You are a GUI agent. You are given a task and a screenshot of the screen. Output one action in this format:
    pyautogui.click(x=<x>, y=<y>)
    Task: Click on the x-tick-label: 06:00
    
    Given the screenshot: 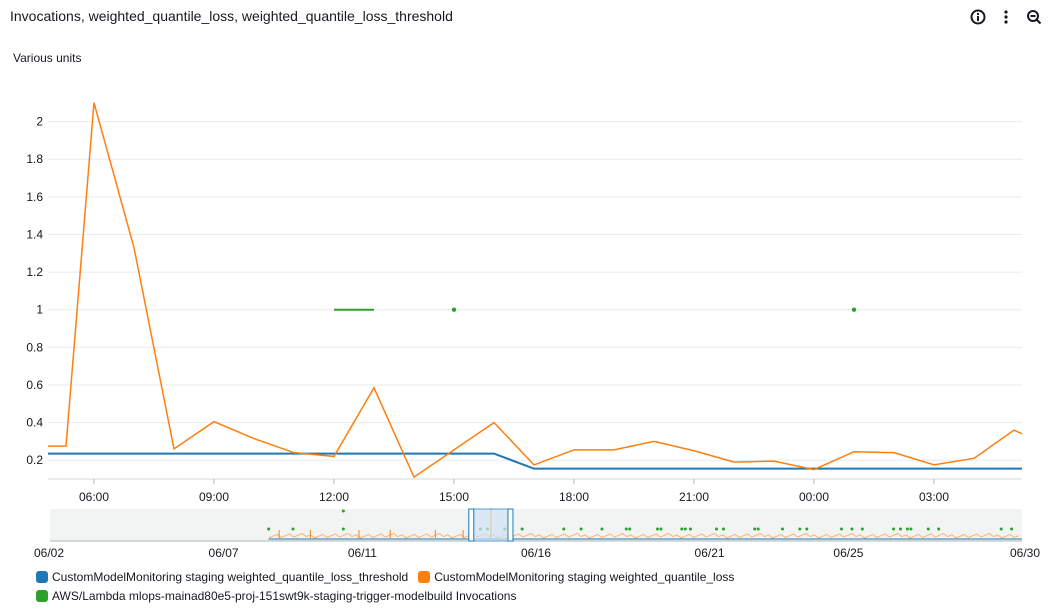 What is the action you would take?
    pyautogui.click(x=94, y=497)
    